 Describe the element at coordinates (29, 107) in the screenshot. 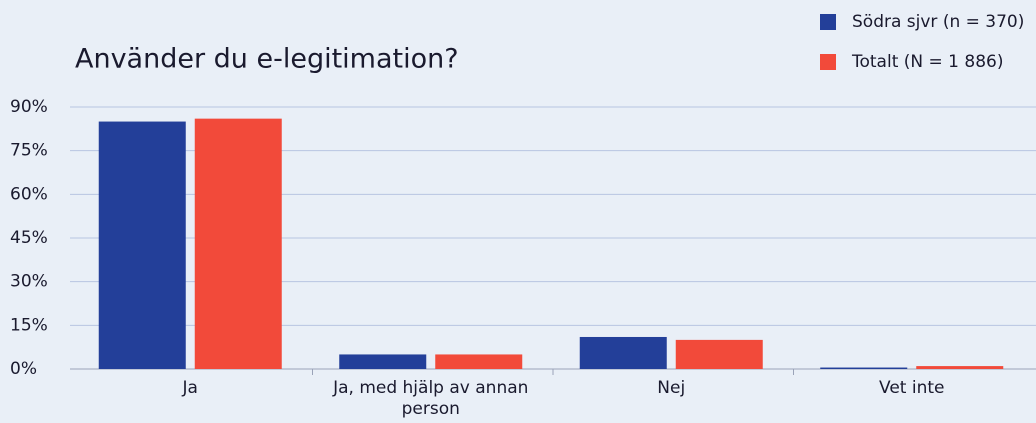

I see `y-tick-label: 90%` at that location.